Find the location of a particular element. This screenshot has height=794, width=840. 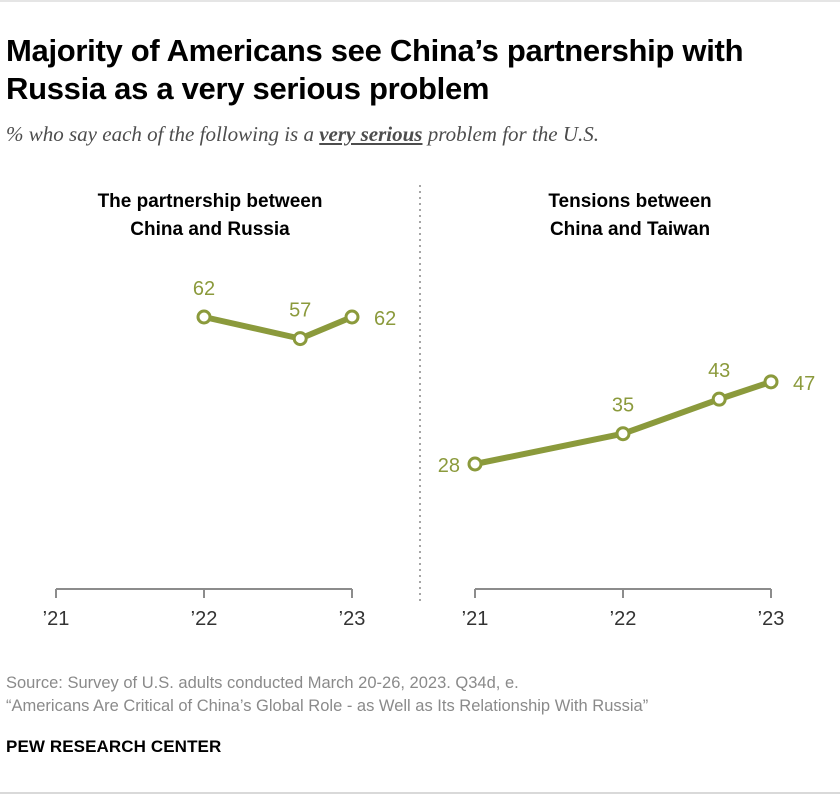

top-rule is located at coordinates (420, 1).